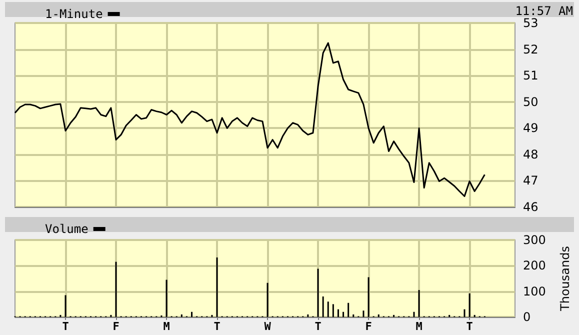  I want to click on y-tick-label: 51, so click(530, 75).